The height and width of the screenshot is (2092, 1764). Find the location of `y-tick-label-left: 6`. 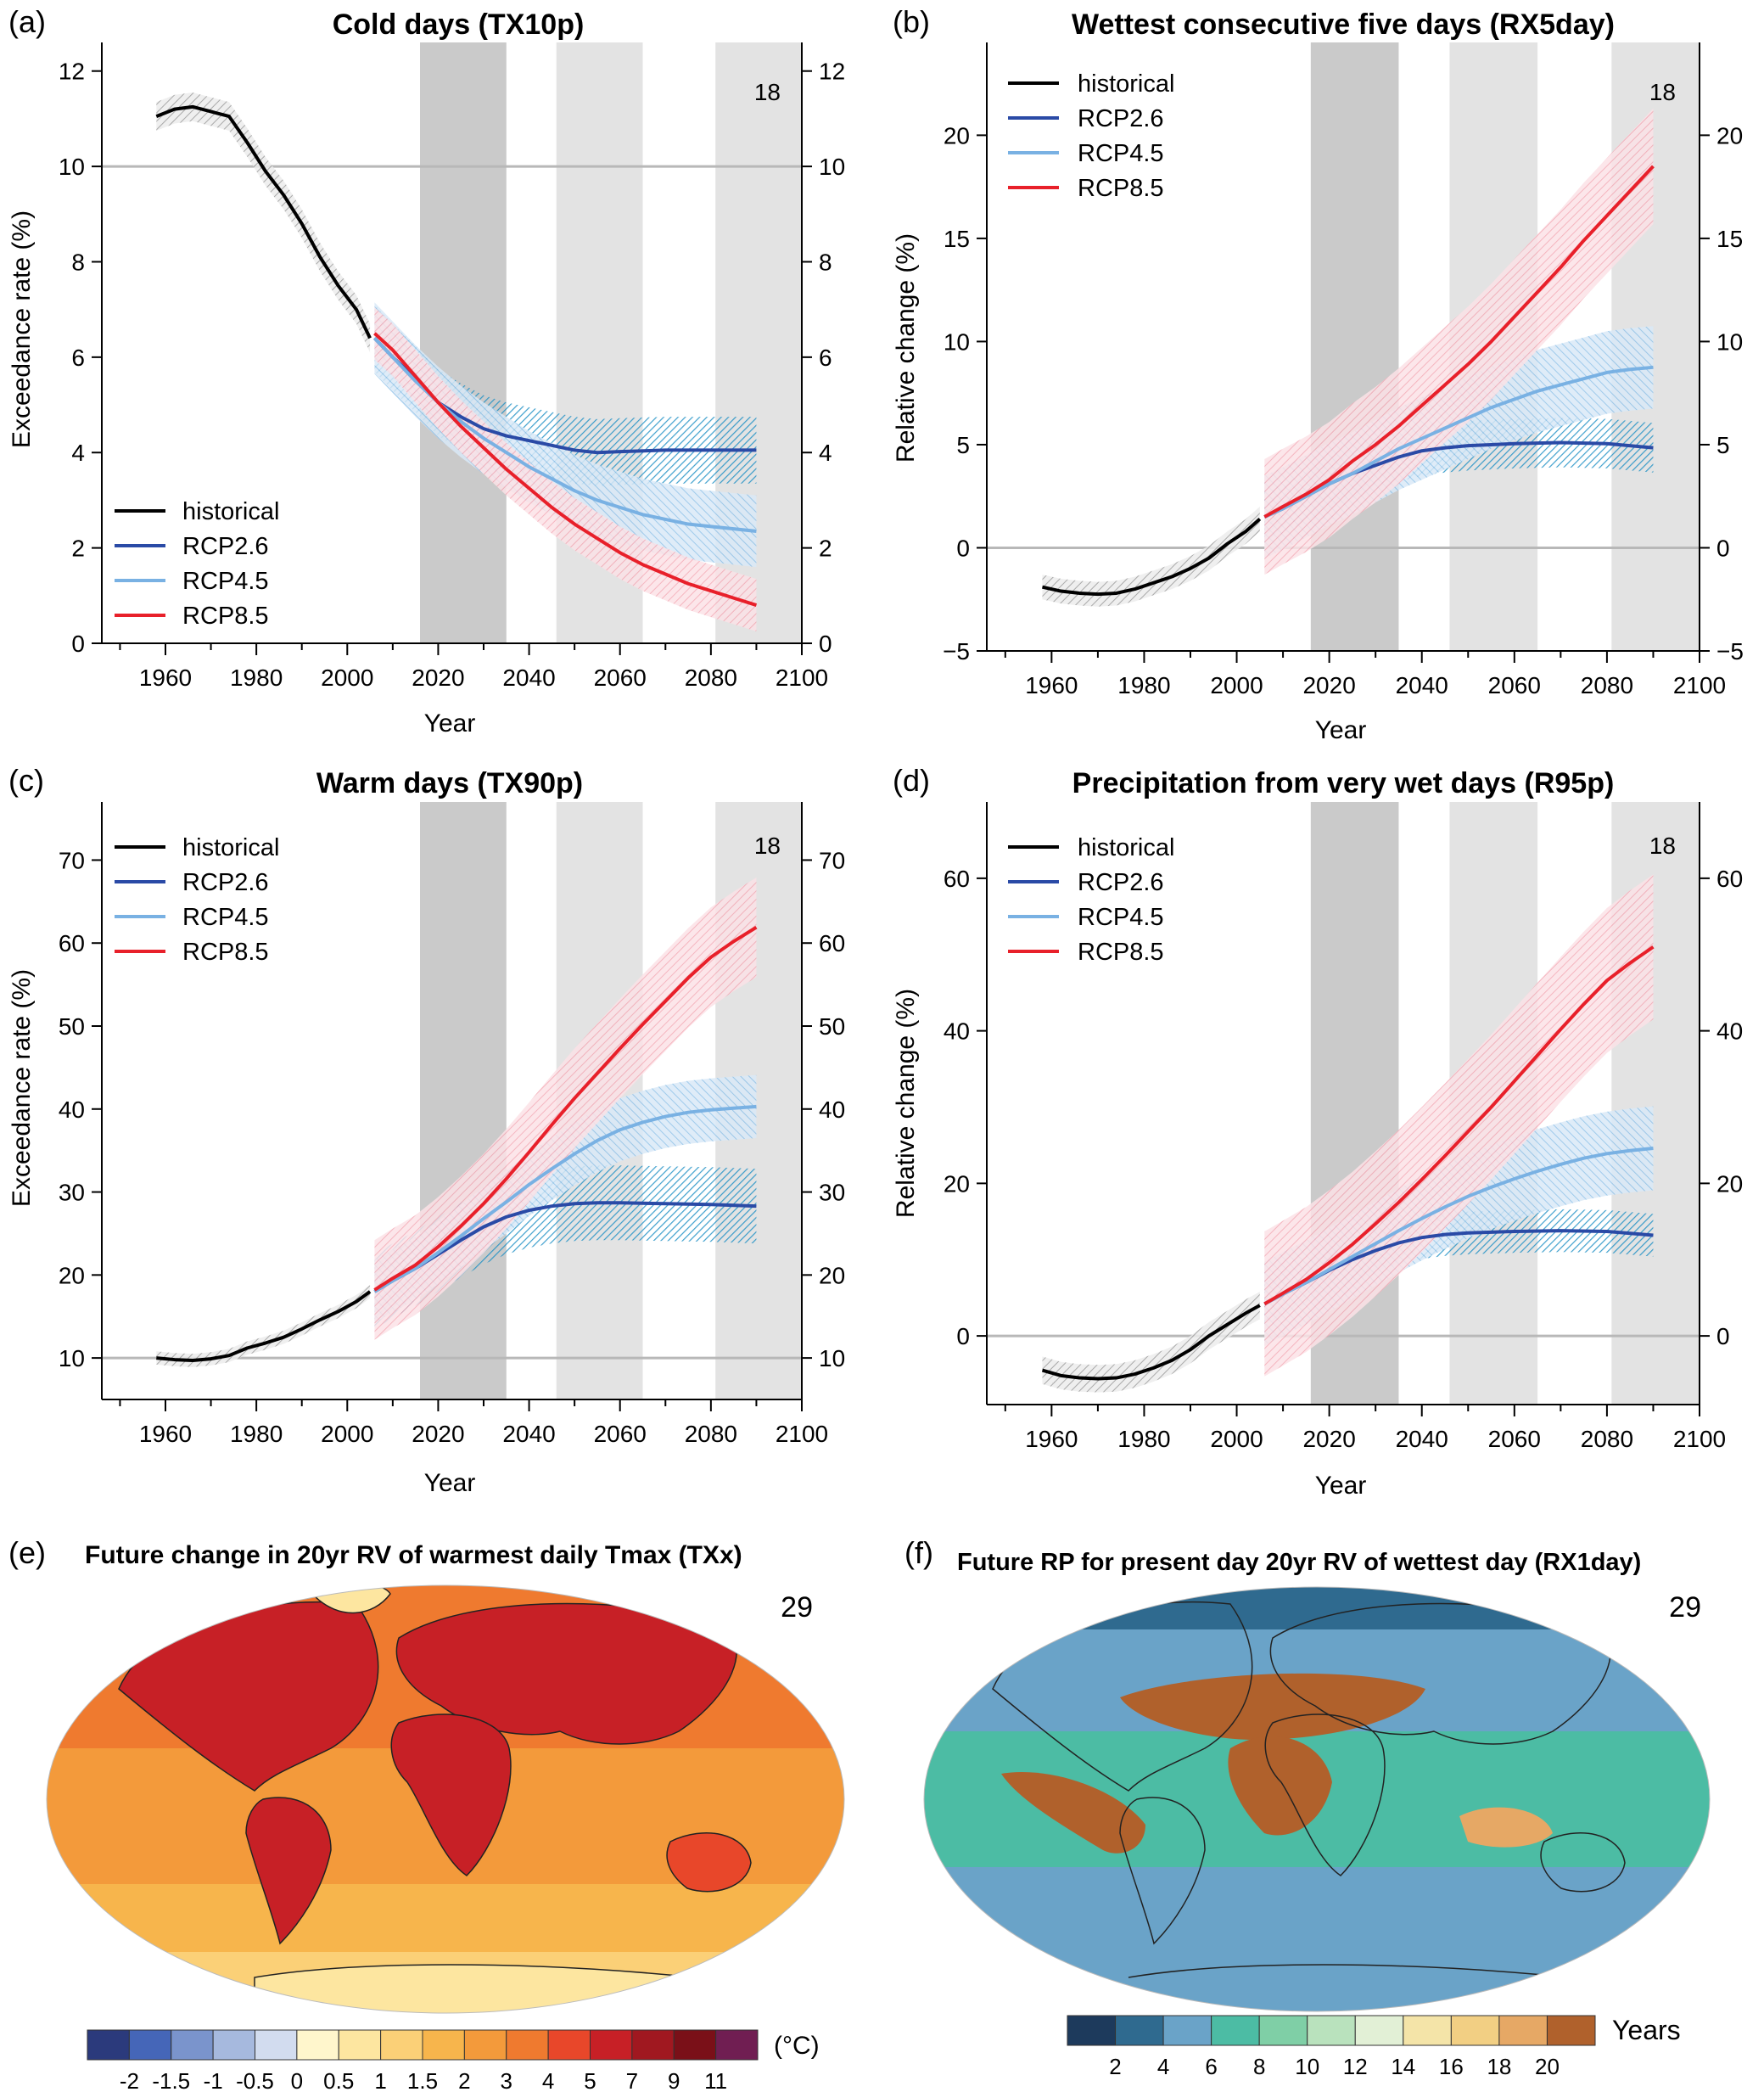

y-tick-label-left: 6 is located at coordinates (78, 358).